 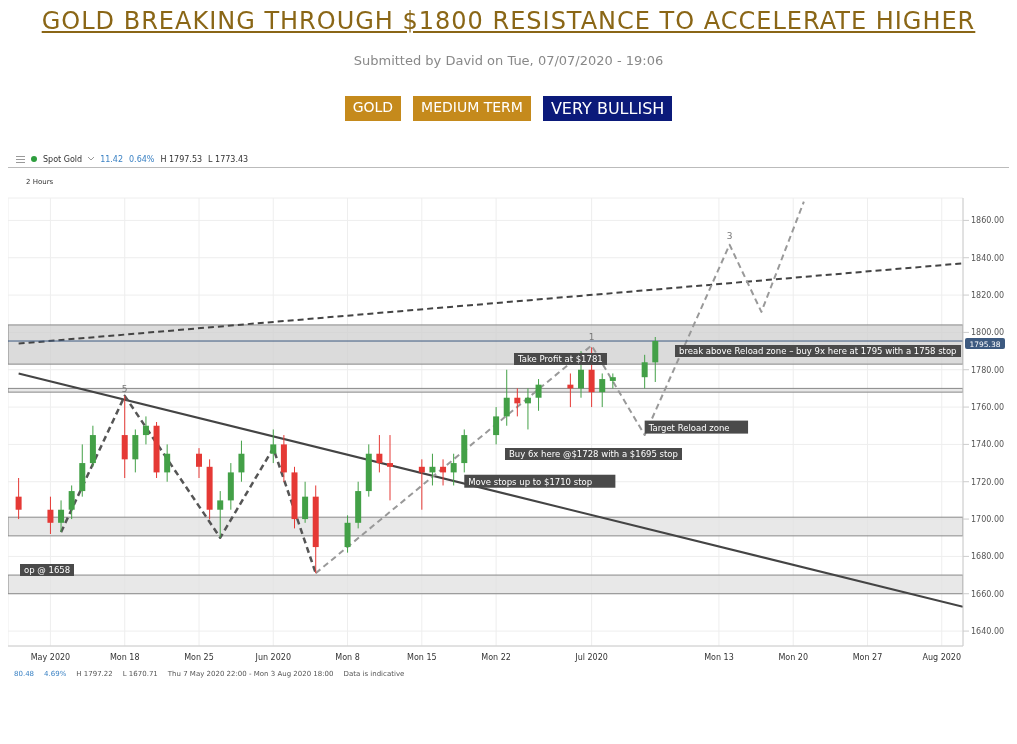 What do you see at coordinates (422, 657) in the screenshot?
I see `x-tick-label: Mon 15` at bounding box center [422, 657].